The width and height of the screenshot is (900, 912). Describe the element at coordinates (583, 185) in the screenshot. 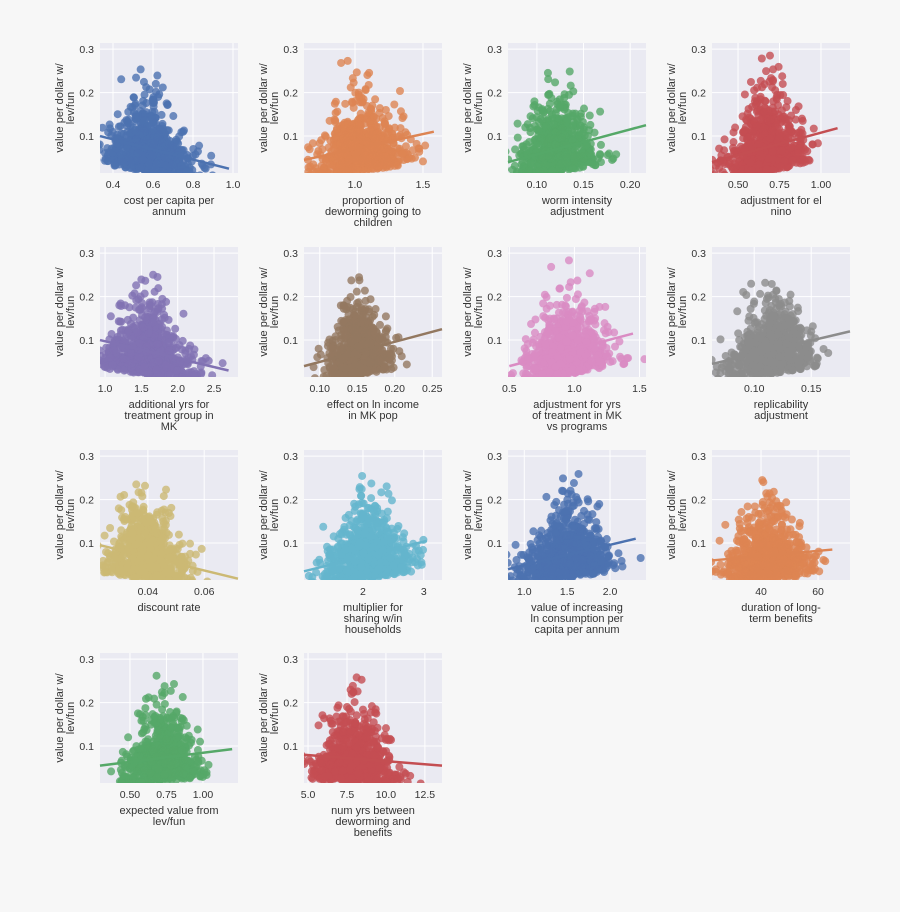

I see `x-tick-label: 0.15` at that location.